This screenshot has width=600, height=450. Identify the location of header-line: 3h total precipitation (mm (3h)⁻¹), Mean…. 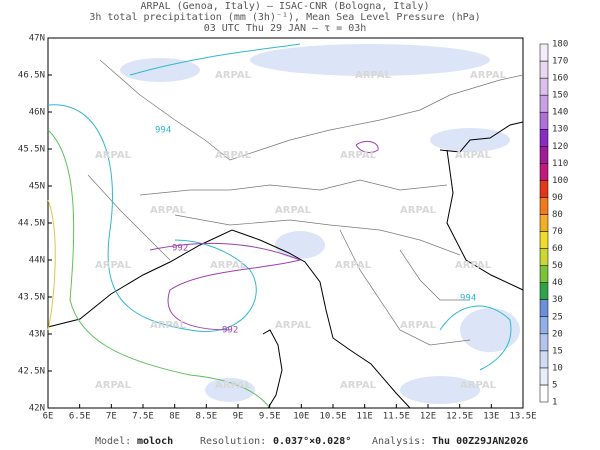
(284, 17).